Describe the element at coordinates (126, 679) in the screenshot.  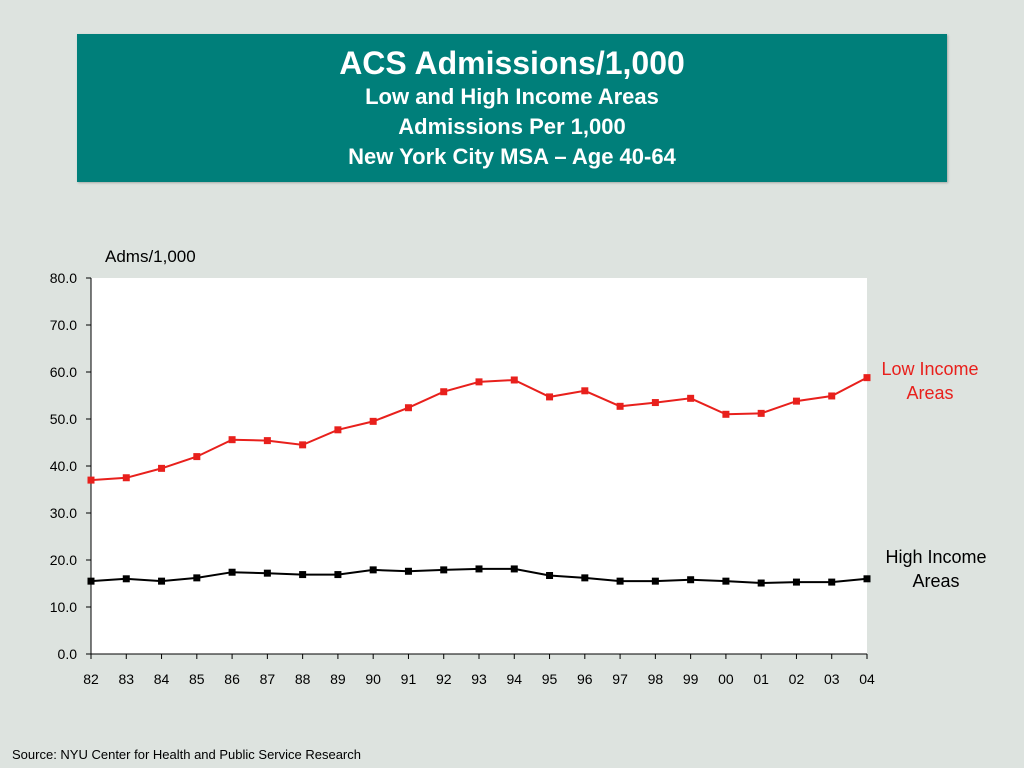
I see `x-tick-label: 83` at that location.